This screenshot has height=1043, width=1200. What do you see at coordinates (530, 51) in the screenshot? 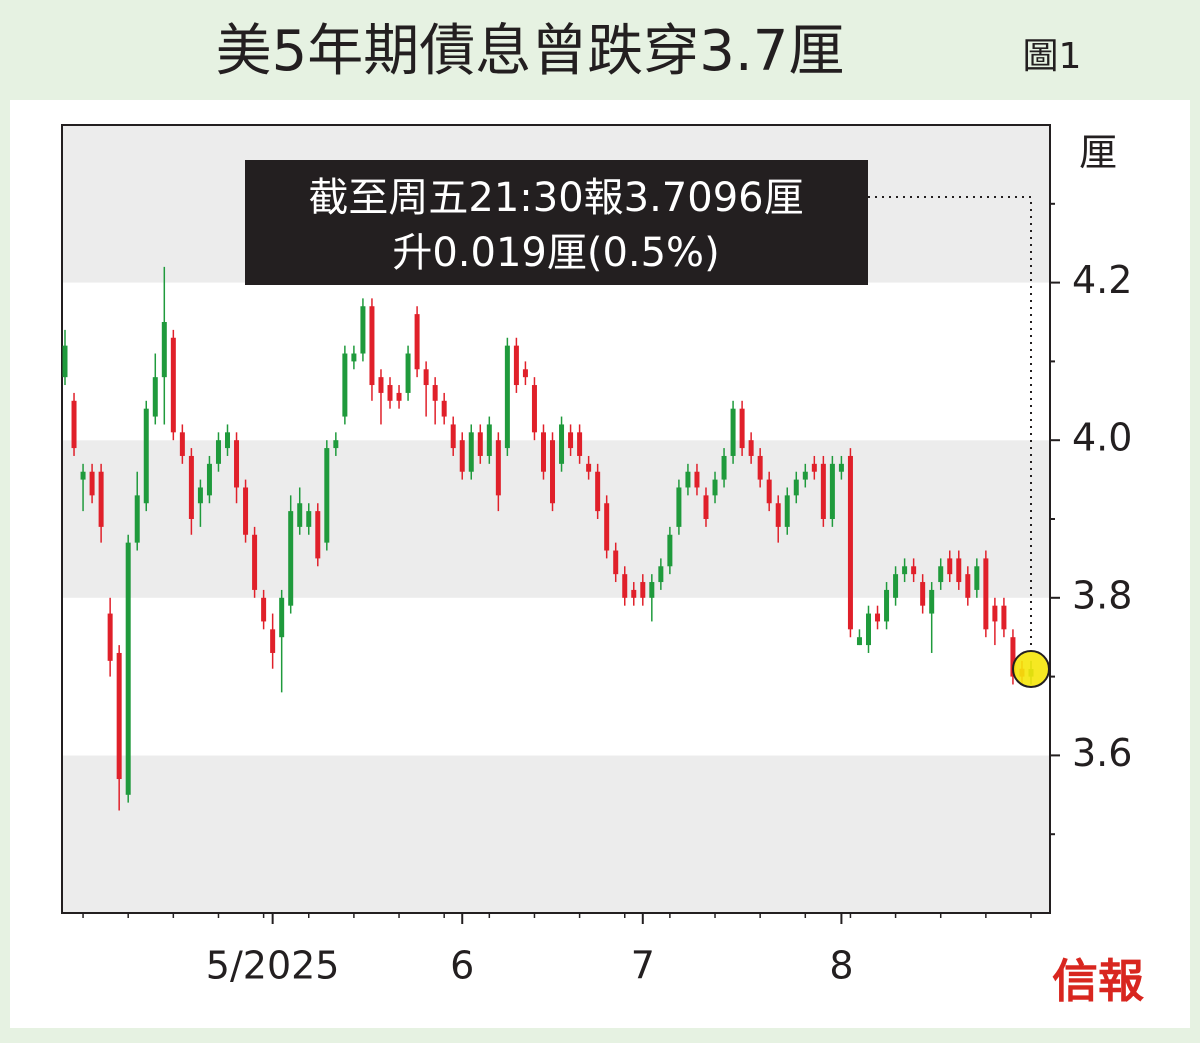
I see `chart-title: 美5年期債息曾跌穿3.7厘` at bounding box center [530, 51].